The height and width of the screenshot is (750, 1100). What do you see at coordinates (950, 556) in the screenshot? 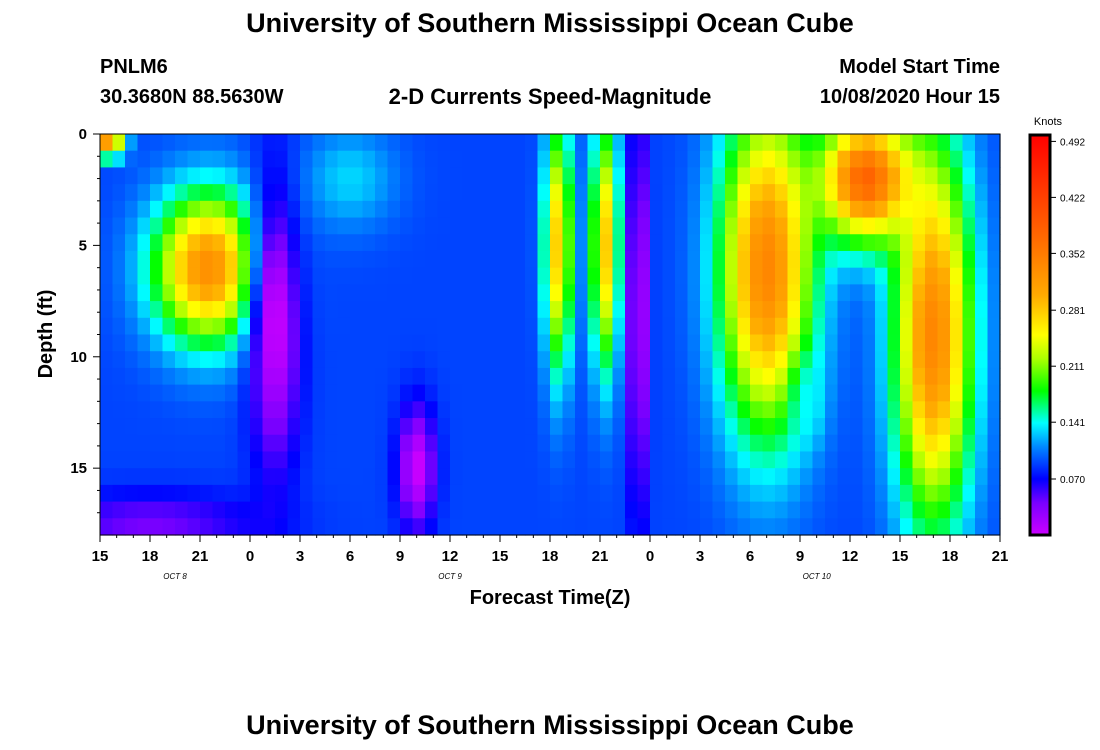
I see `x-tick-label: 18` at bounding box center [950, 556].